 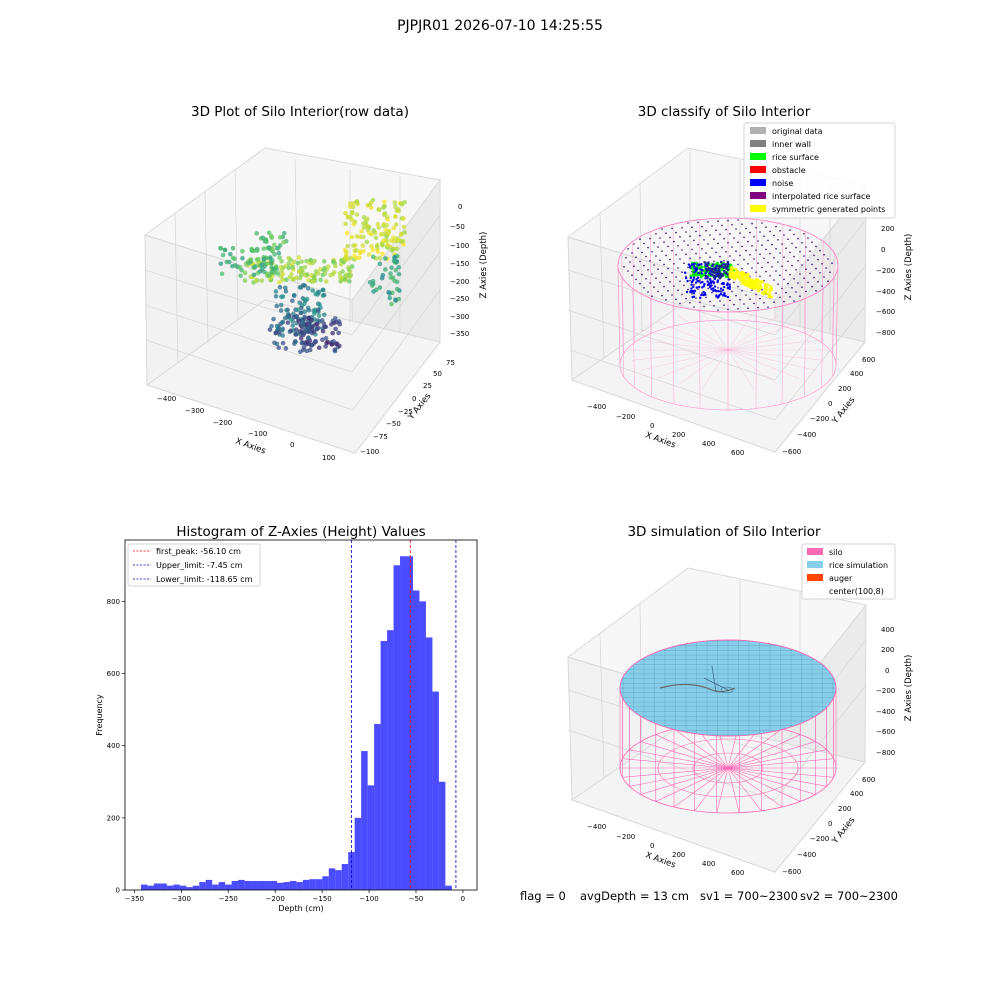 I want to click on histogram-bars, so click(x=296, y=723).